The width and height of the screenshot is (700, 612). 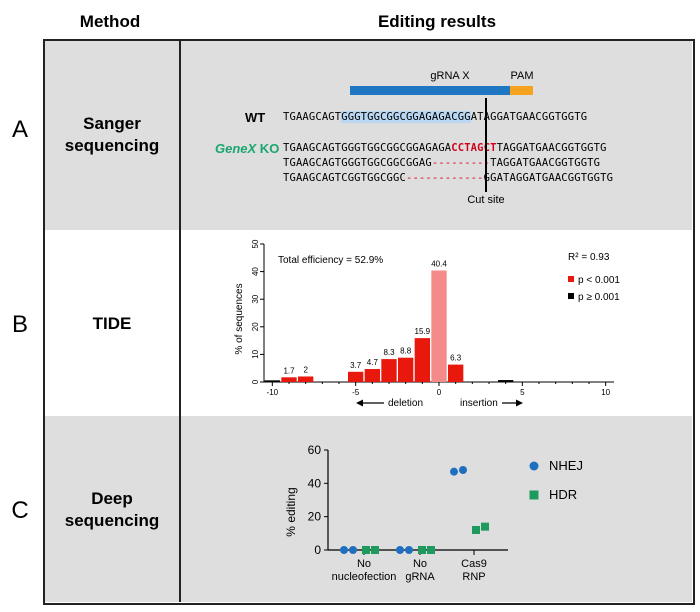 I want to click on tide-legend-nonsig-swatch, so click(x=571, y=296).